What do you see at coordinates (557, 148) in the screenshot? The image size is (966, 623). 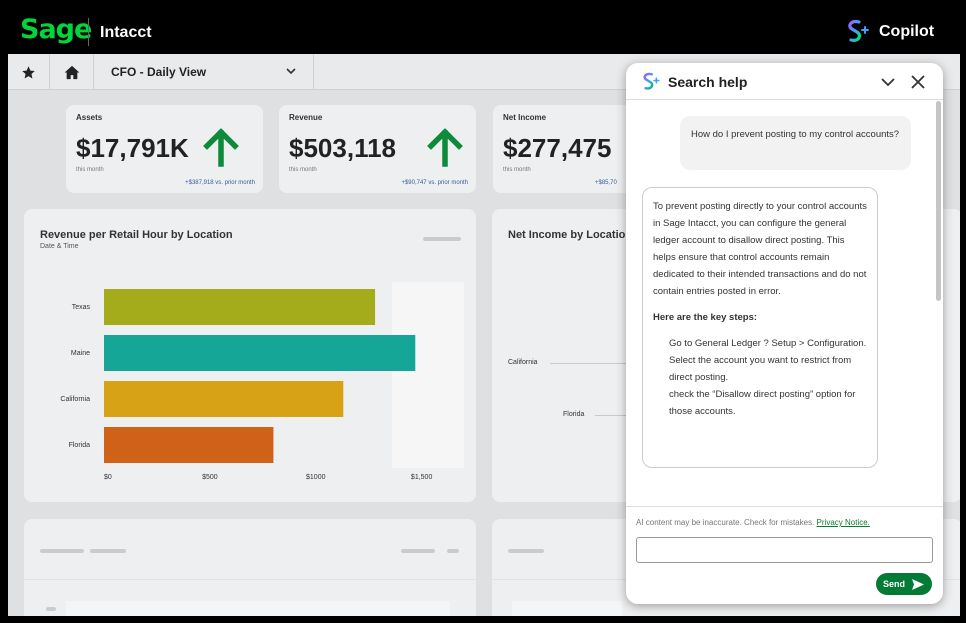 I see `kpi-value: $277,475` at bounding box center [557, 148].